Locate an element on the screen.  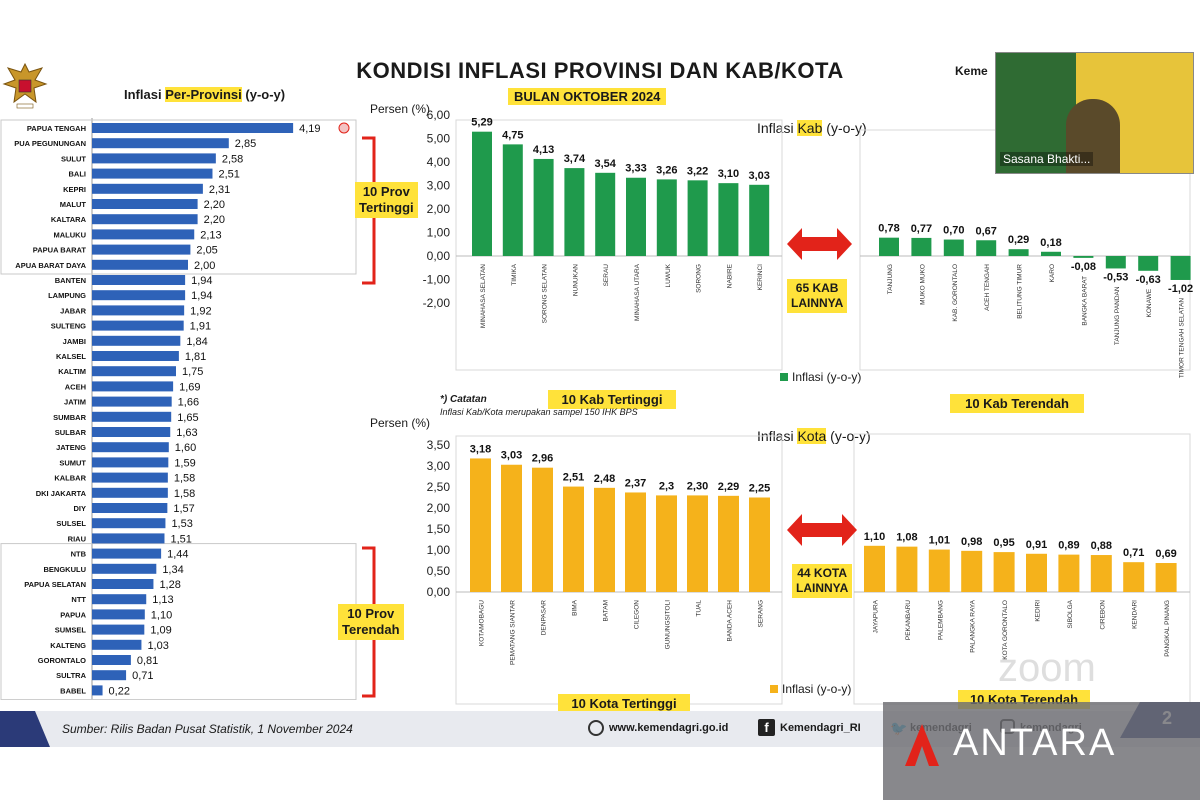
kab-low-value-label: -0,63 is located at coordinates (1148, 280).